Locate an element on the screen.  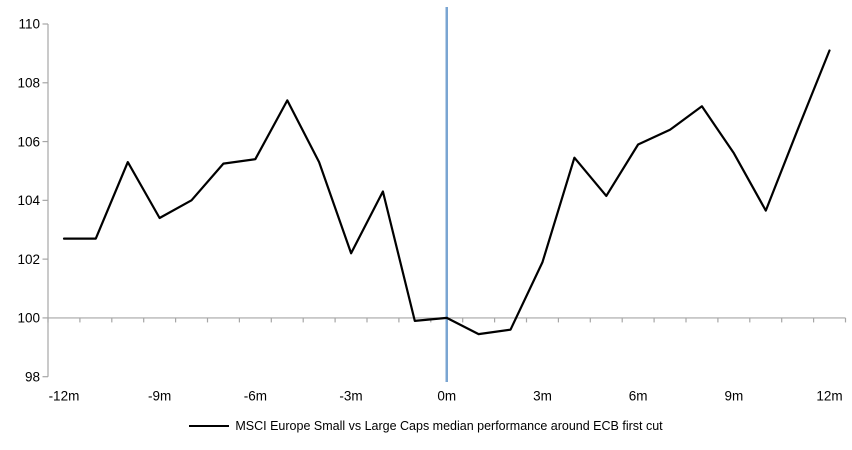
y-axis-tick-label: 106 is located at coordinates (28, 141).